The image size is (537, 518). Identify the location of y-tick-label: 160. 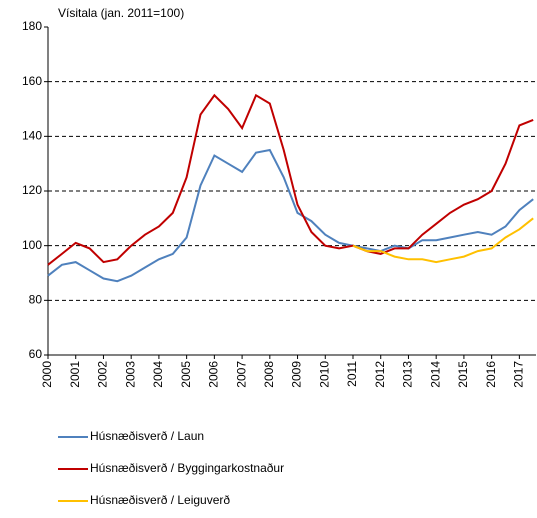
(32, 81).